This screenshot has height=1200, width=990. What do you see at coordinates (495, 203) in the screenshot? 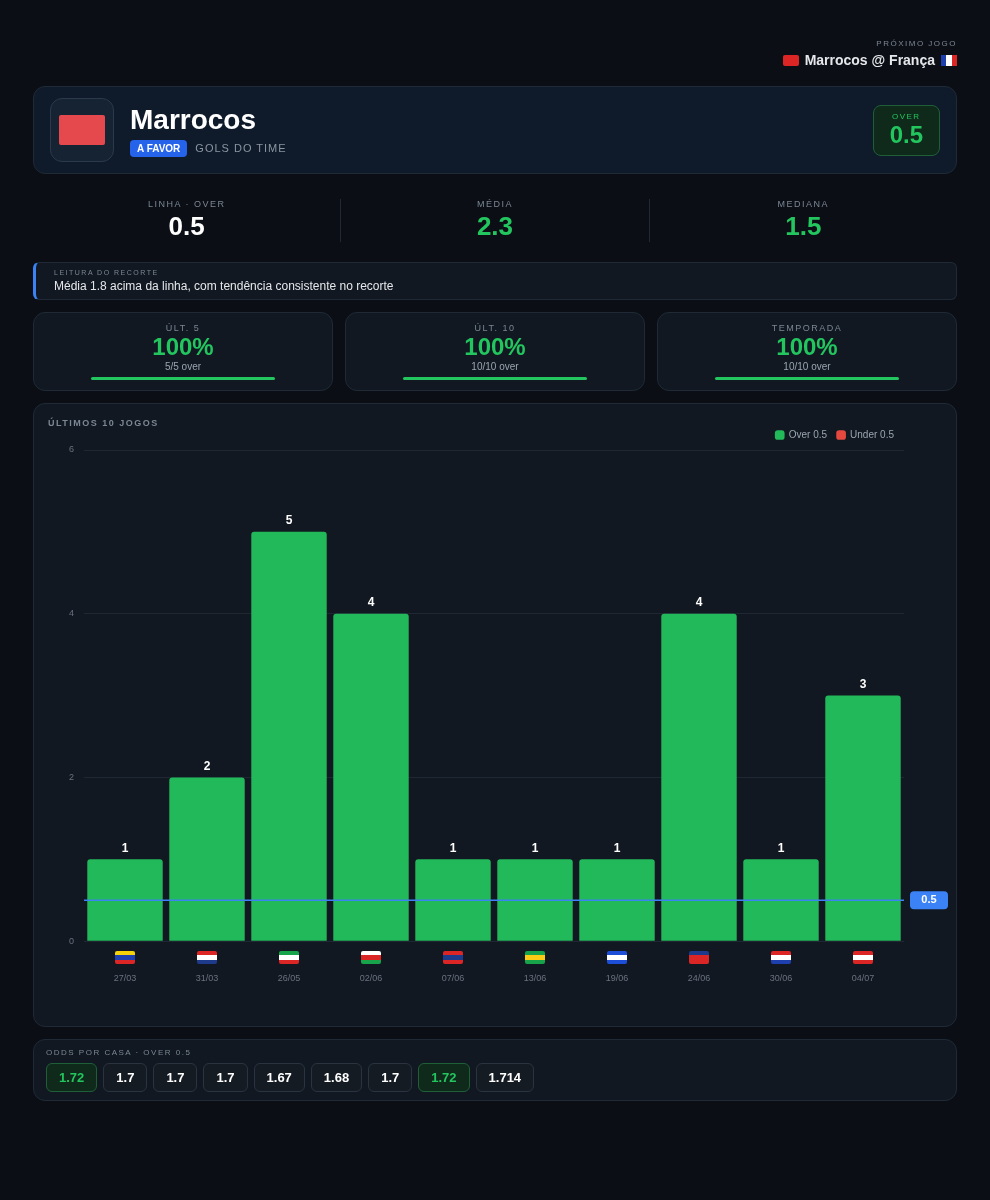
I see `text: MÉDIA` at bounding box center [495, 203].